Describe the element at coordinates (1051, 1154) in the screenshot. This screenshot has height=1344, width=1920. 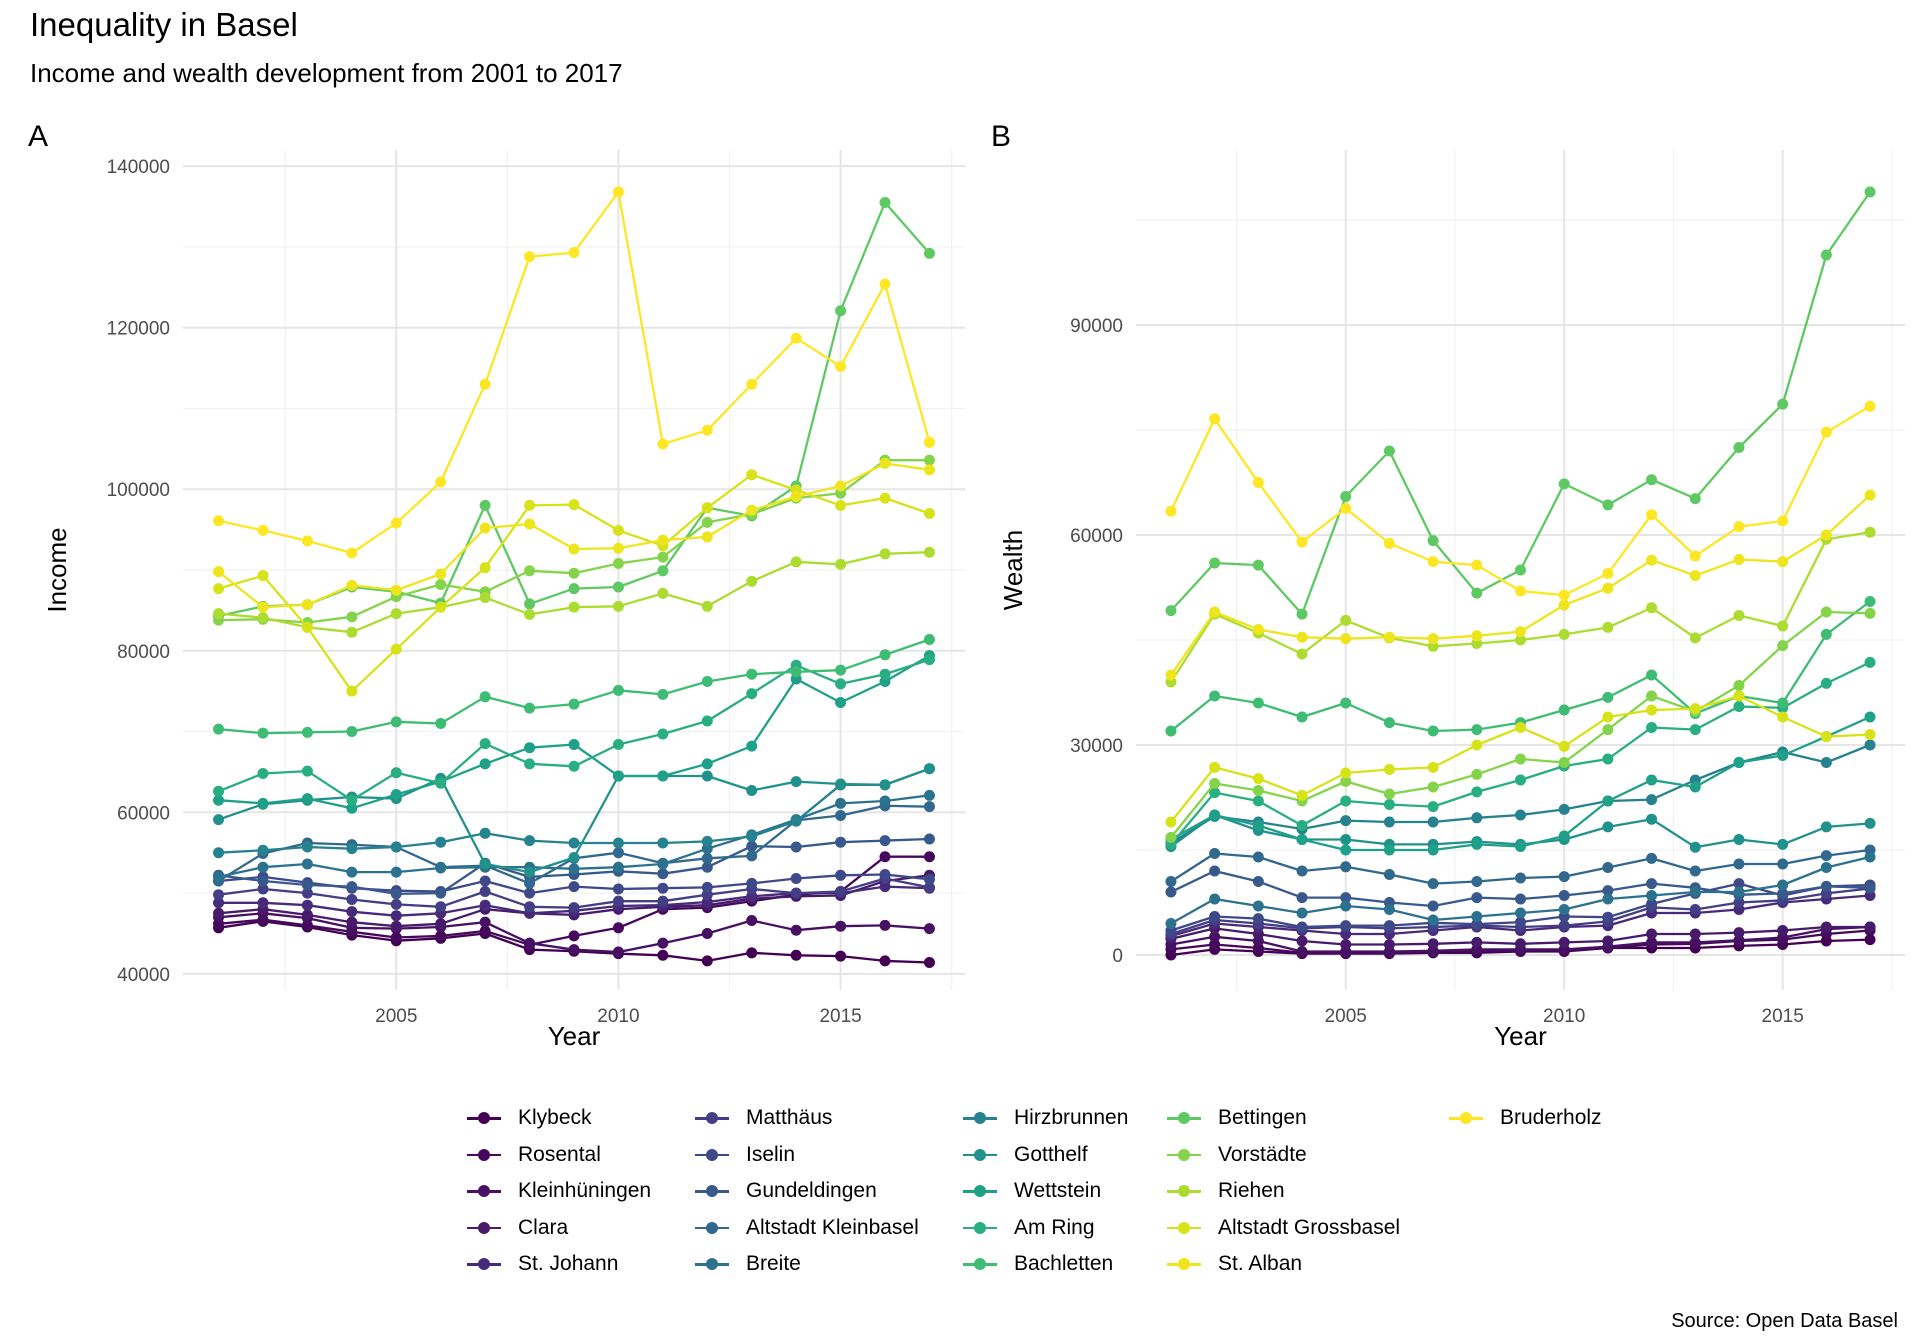
I see `legend-label: Gotthelf` at that location.